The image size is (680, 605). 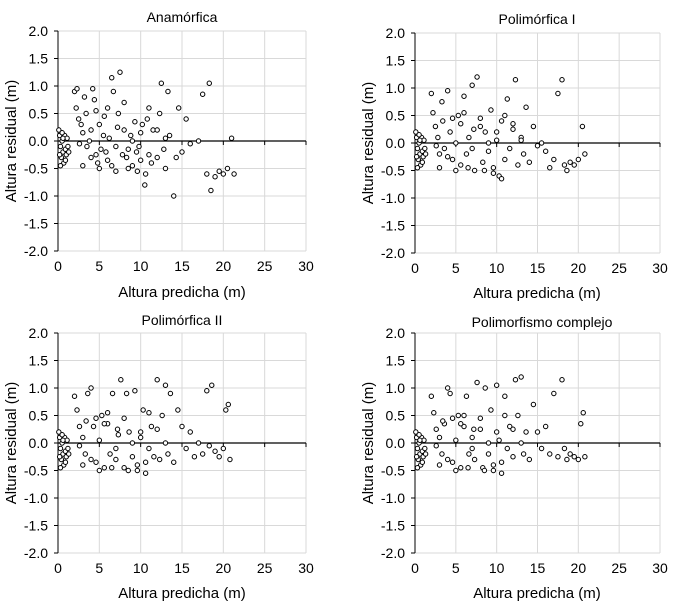 What do you see at coordinates (619, 268) in the screenshot?
I see `x-tick-label: 25` at bounding box center [619, 268].